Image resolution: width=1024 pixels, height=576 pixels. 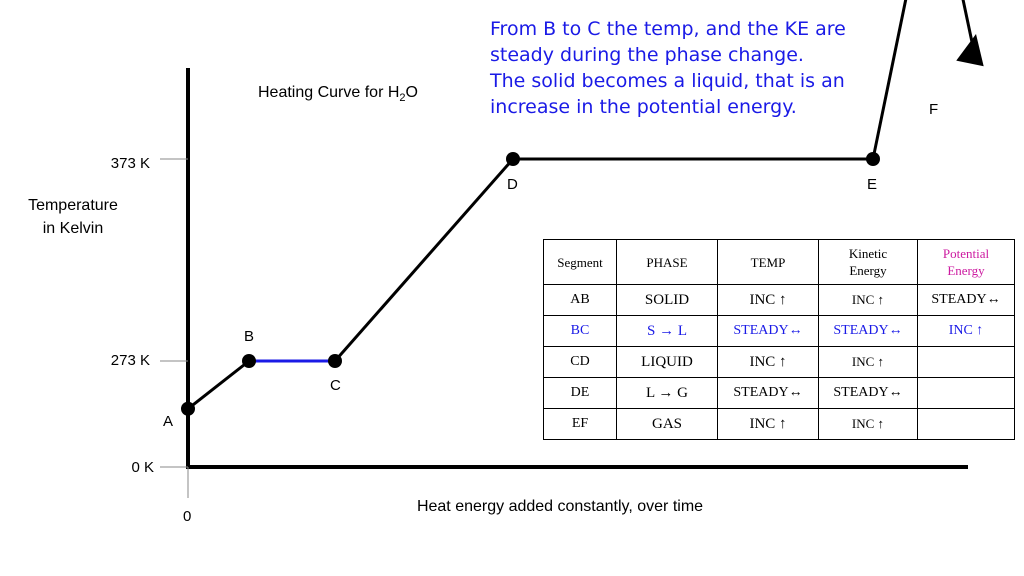 What do you see at coordinates (667, 81) in the screenshot?
I see `note-line-3: The solid becomes a liquid, that is an` at bounding box center [667, 81].